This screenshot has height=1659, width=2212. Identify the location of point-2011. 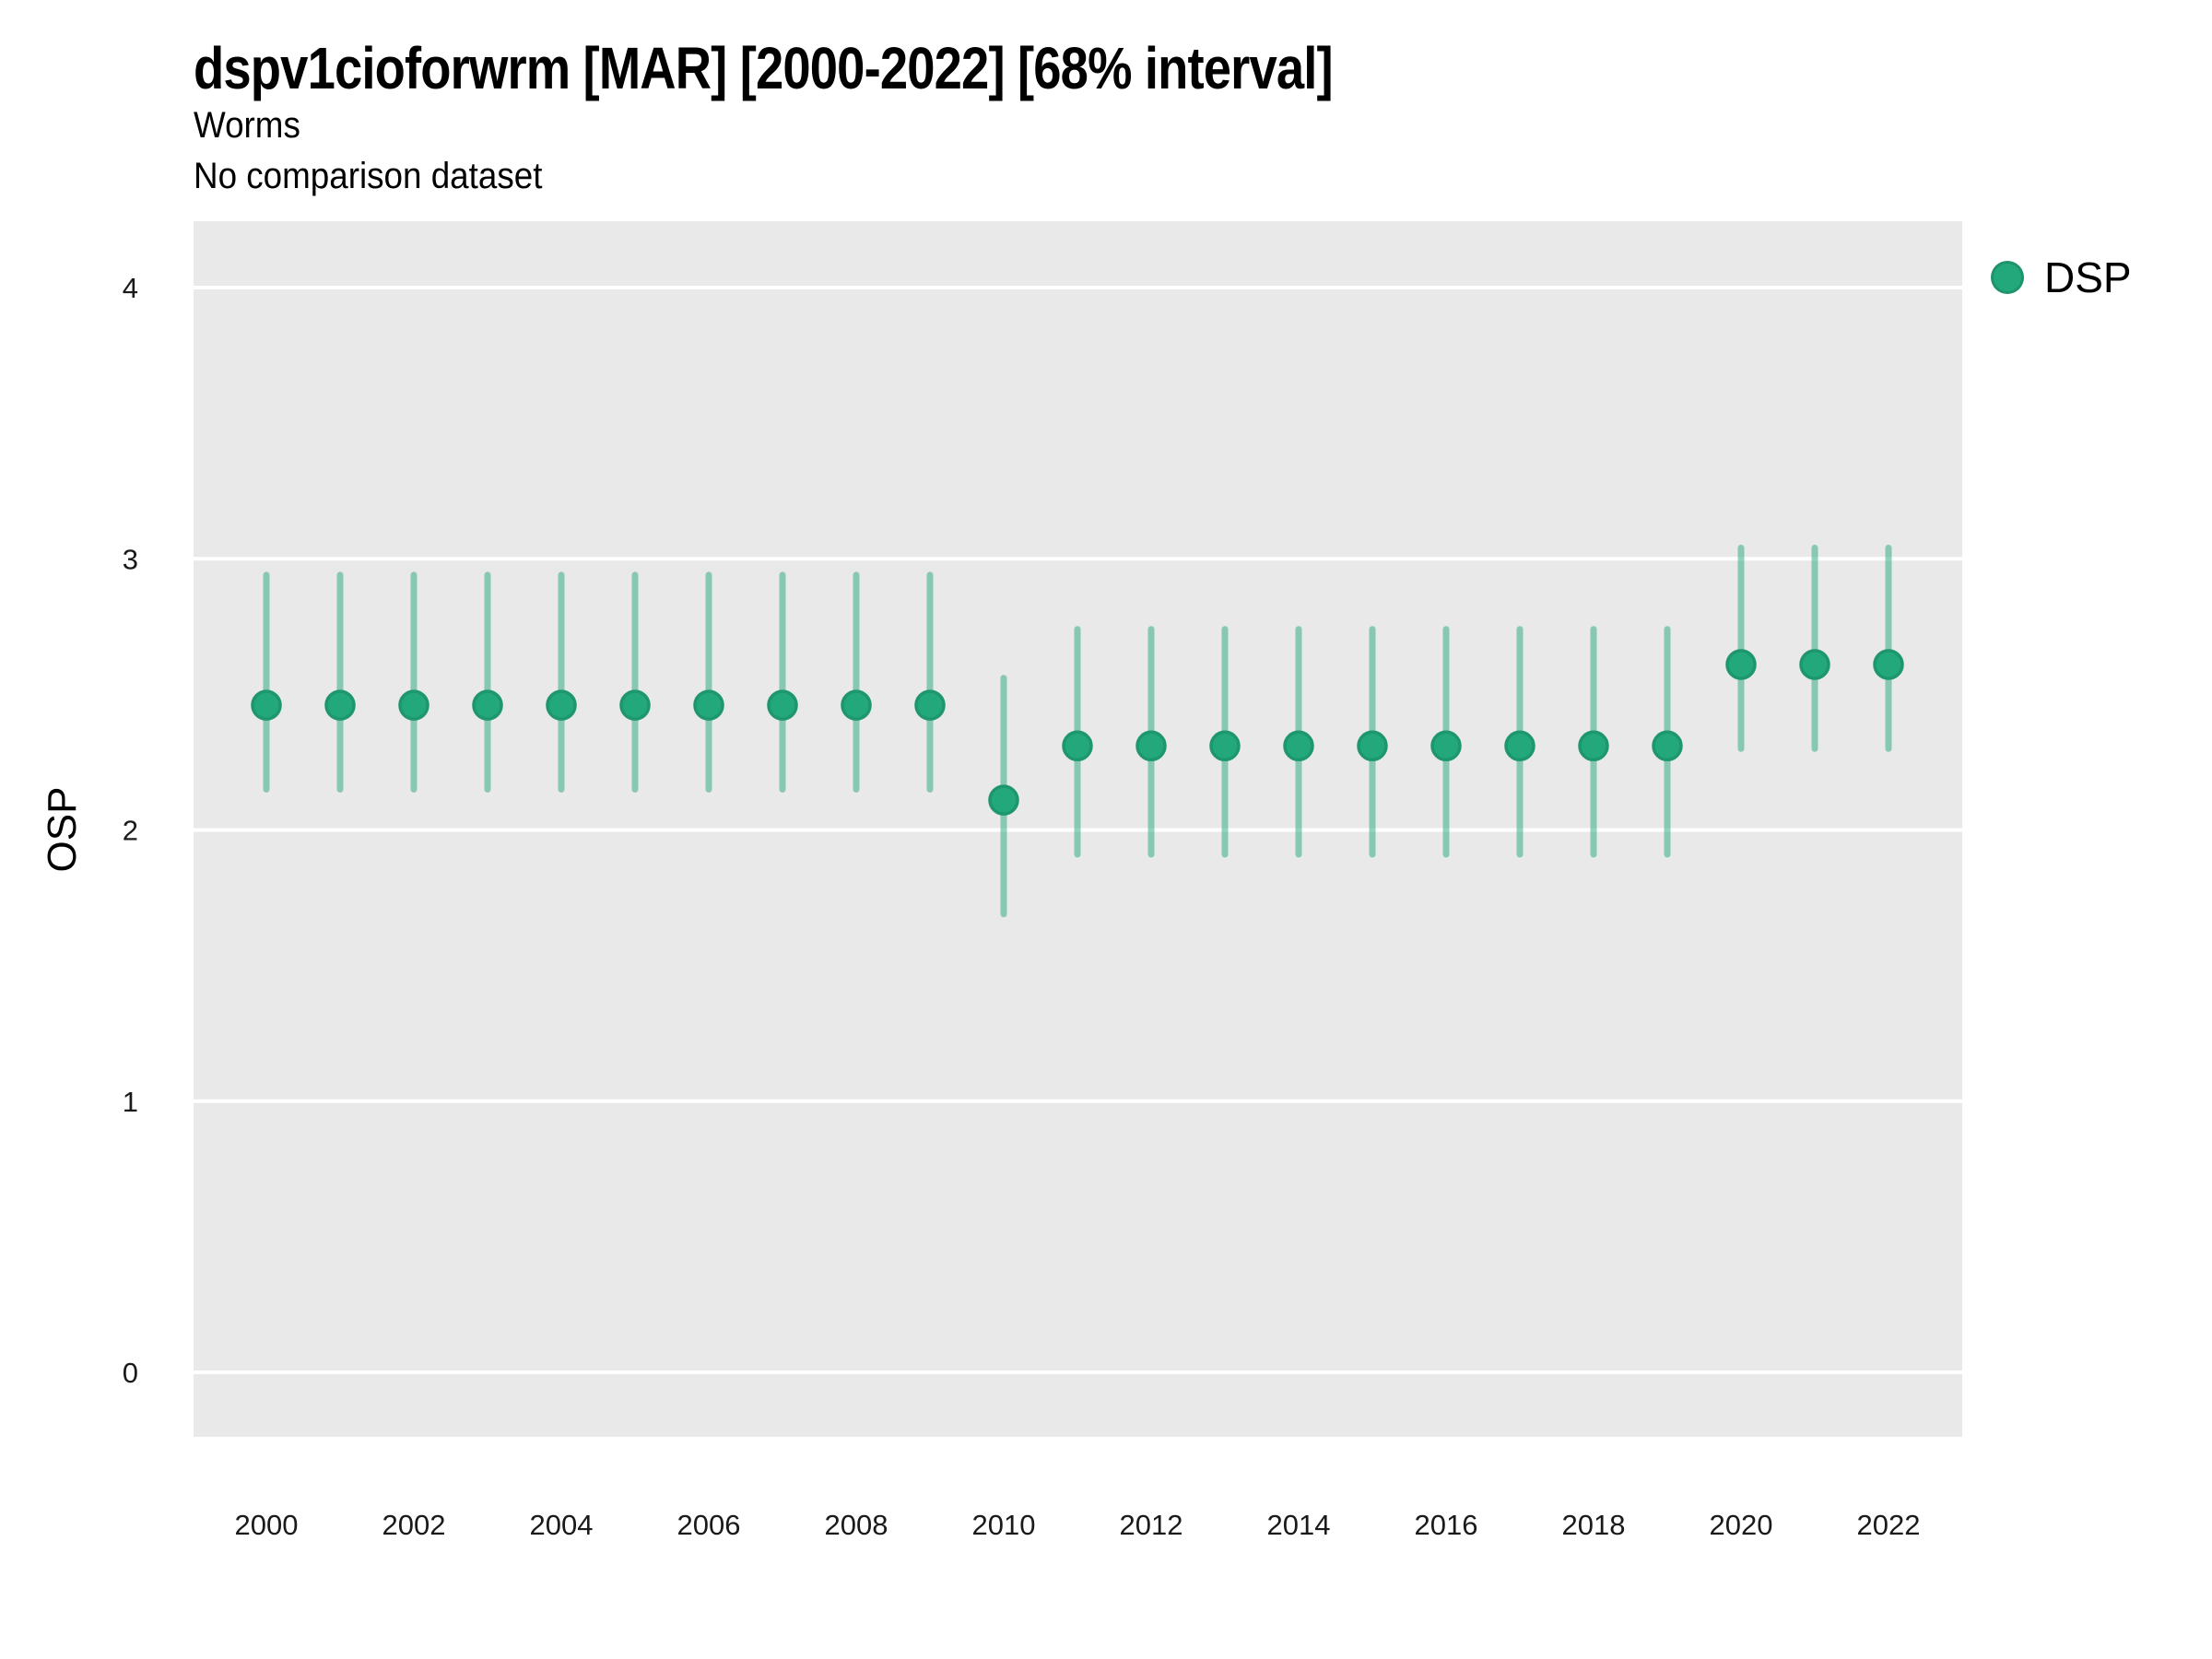
(1077, 746).